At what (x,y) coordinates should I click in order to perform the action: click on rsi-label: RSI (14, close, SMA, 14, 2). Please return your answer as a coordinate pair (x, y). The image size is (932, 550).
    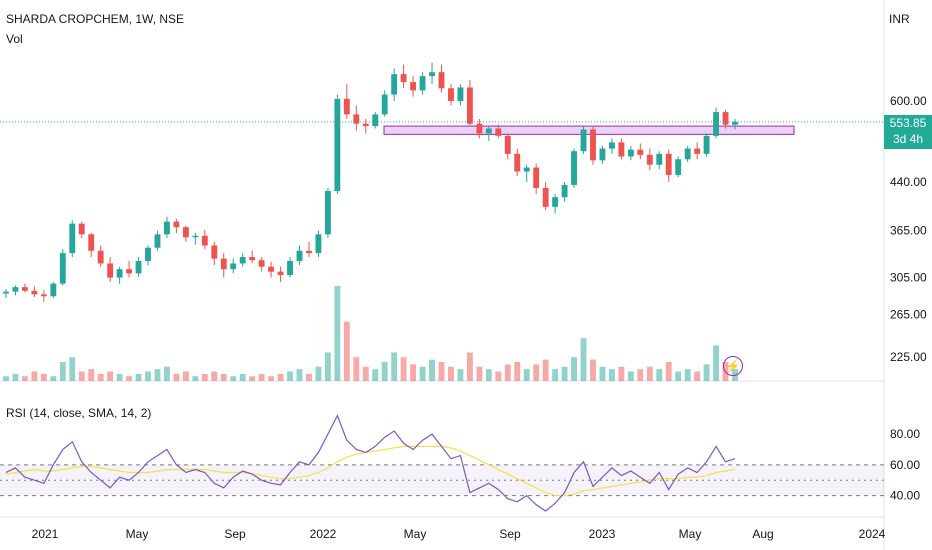
    Looking at the image, I should click on (79, 413).